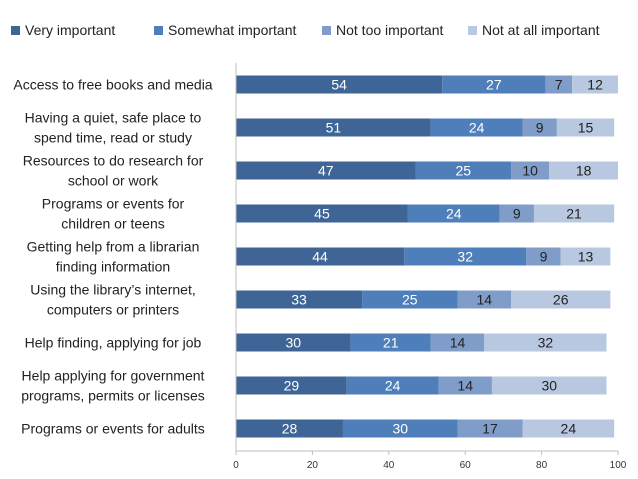 Image resolution: width=638 pixels, height=479 pixels. I want to click on category-label-line: Programs or events for adults, so click(113, 429).